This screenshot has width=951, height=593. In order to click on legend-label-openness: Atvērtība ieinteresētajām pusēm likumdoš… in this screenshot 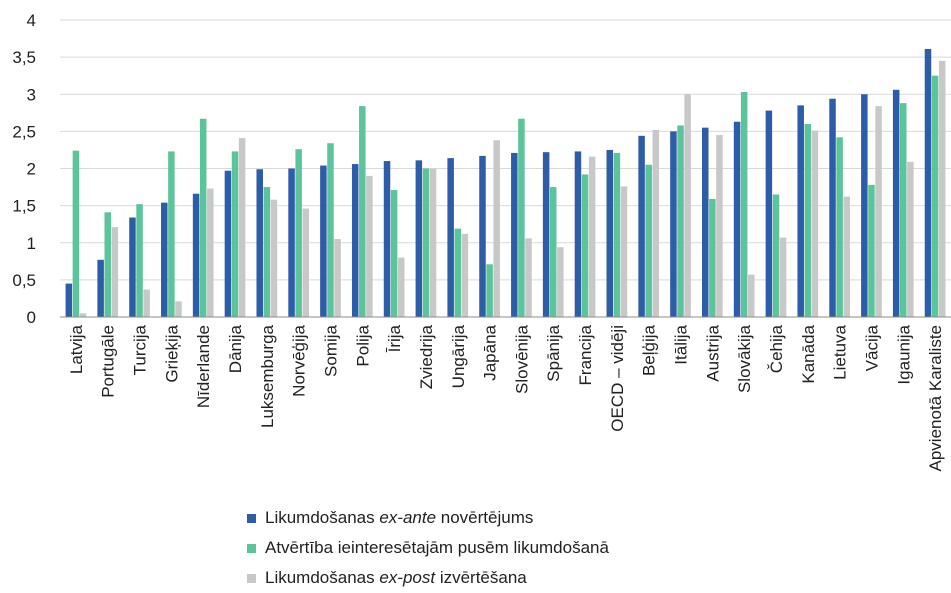, I will do `click(437, 548)`.